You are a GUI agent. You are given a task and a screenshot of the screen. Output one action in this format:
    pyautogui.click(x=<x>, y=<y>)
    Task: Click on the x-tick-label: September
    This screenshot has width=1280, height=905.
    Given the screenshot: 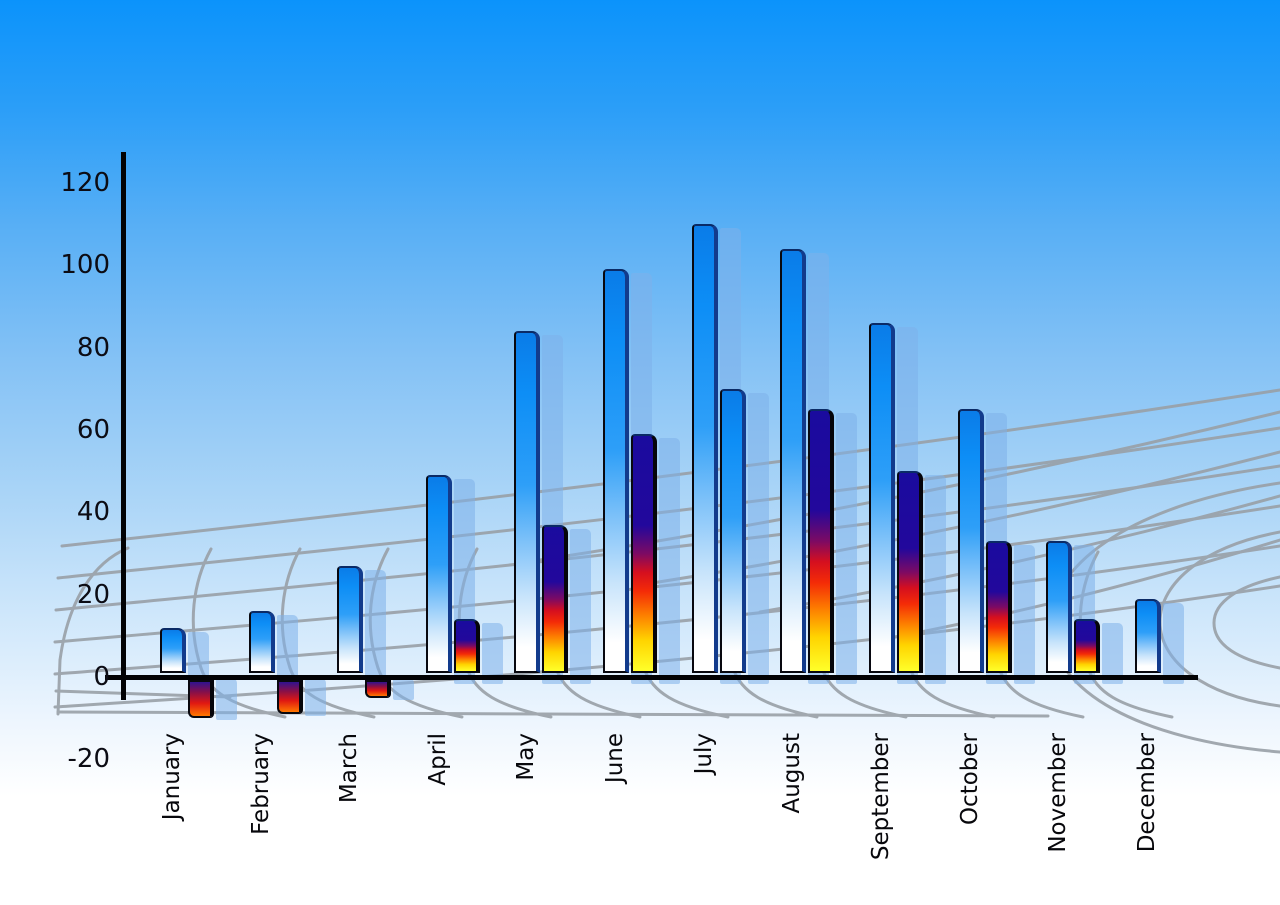 What is the action you would take?
    pyautogui.click(x=880, y=797)
    